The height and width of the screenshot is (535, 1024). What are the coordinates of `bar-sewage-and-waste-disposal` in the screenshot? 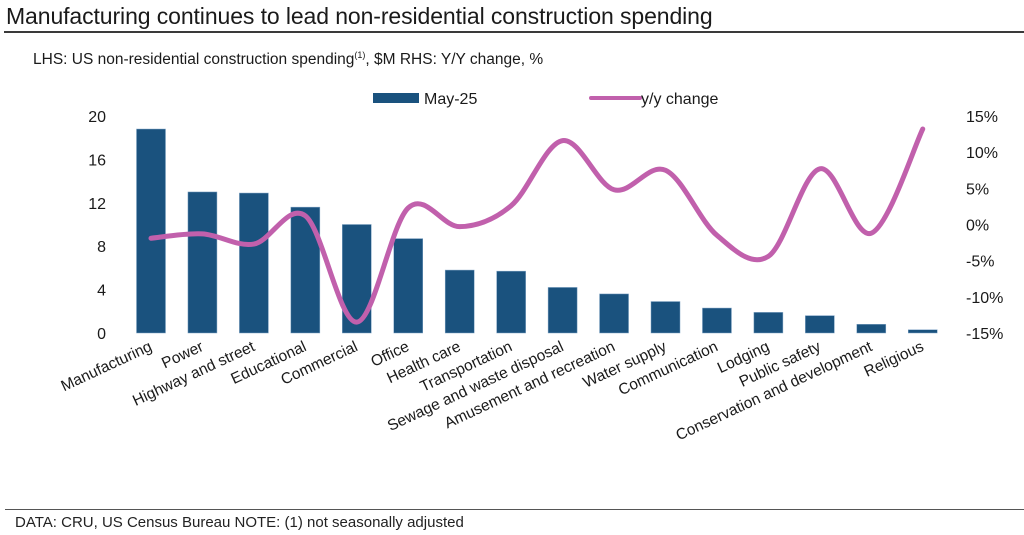 It's located at (562, 310).